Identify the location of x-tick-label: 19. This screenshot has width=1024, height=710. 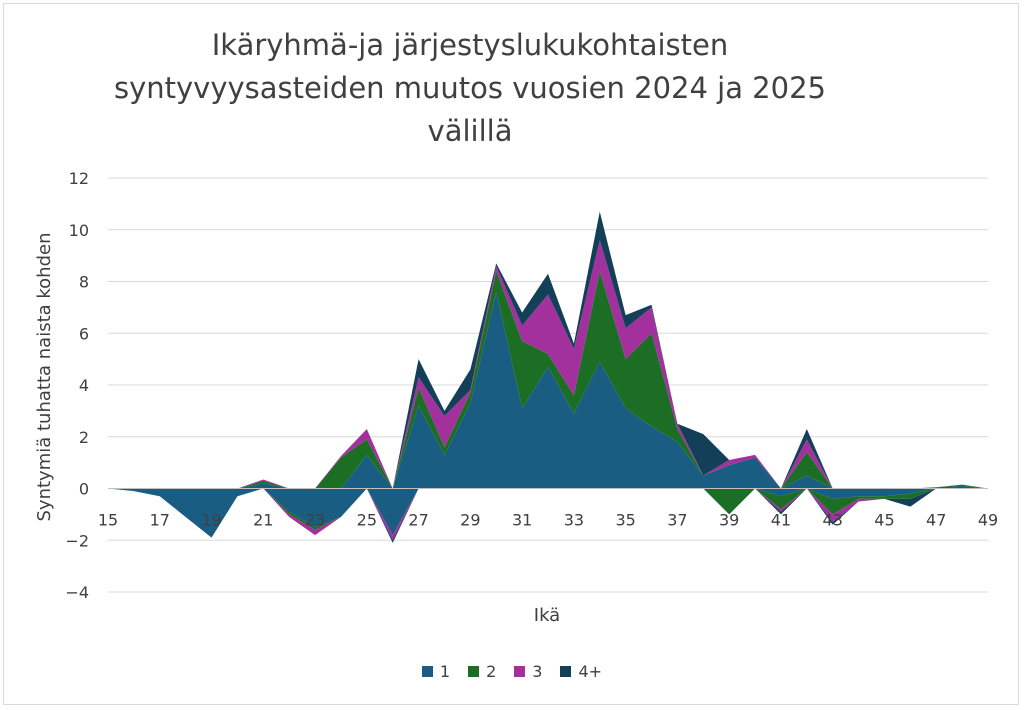
(211, 520).